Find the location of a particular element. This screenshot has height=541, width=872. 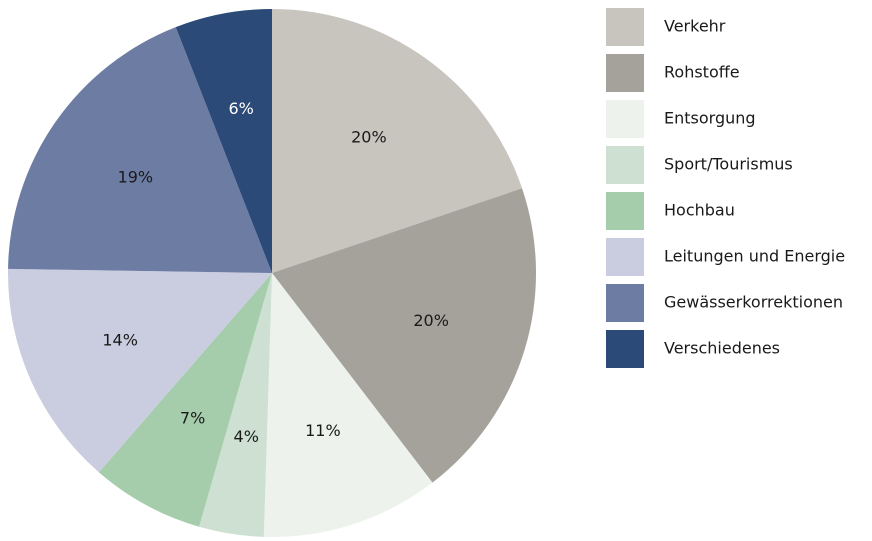

legend-label: Leitungen und Energie is located at coordinates (754, 256).